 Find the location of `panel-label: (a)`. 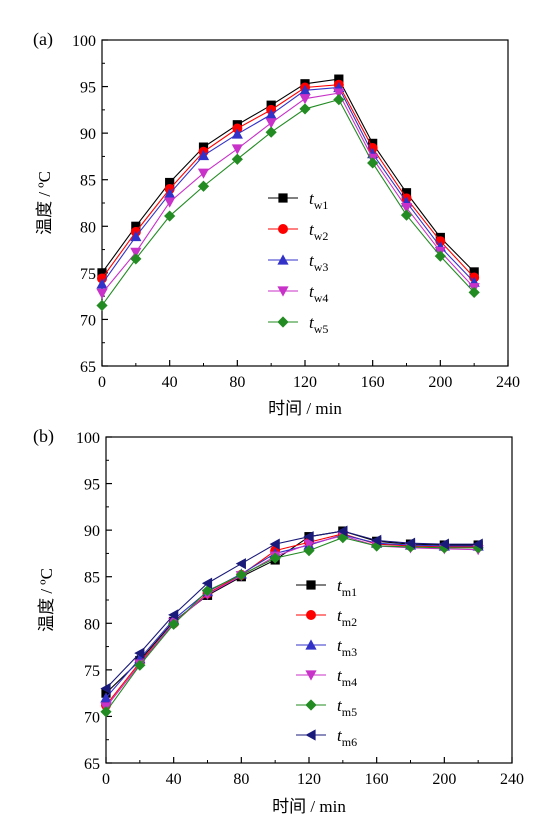

panel-label: (a) is located at coordinates (43, 39).